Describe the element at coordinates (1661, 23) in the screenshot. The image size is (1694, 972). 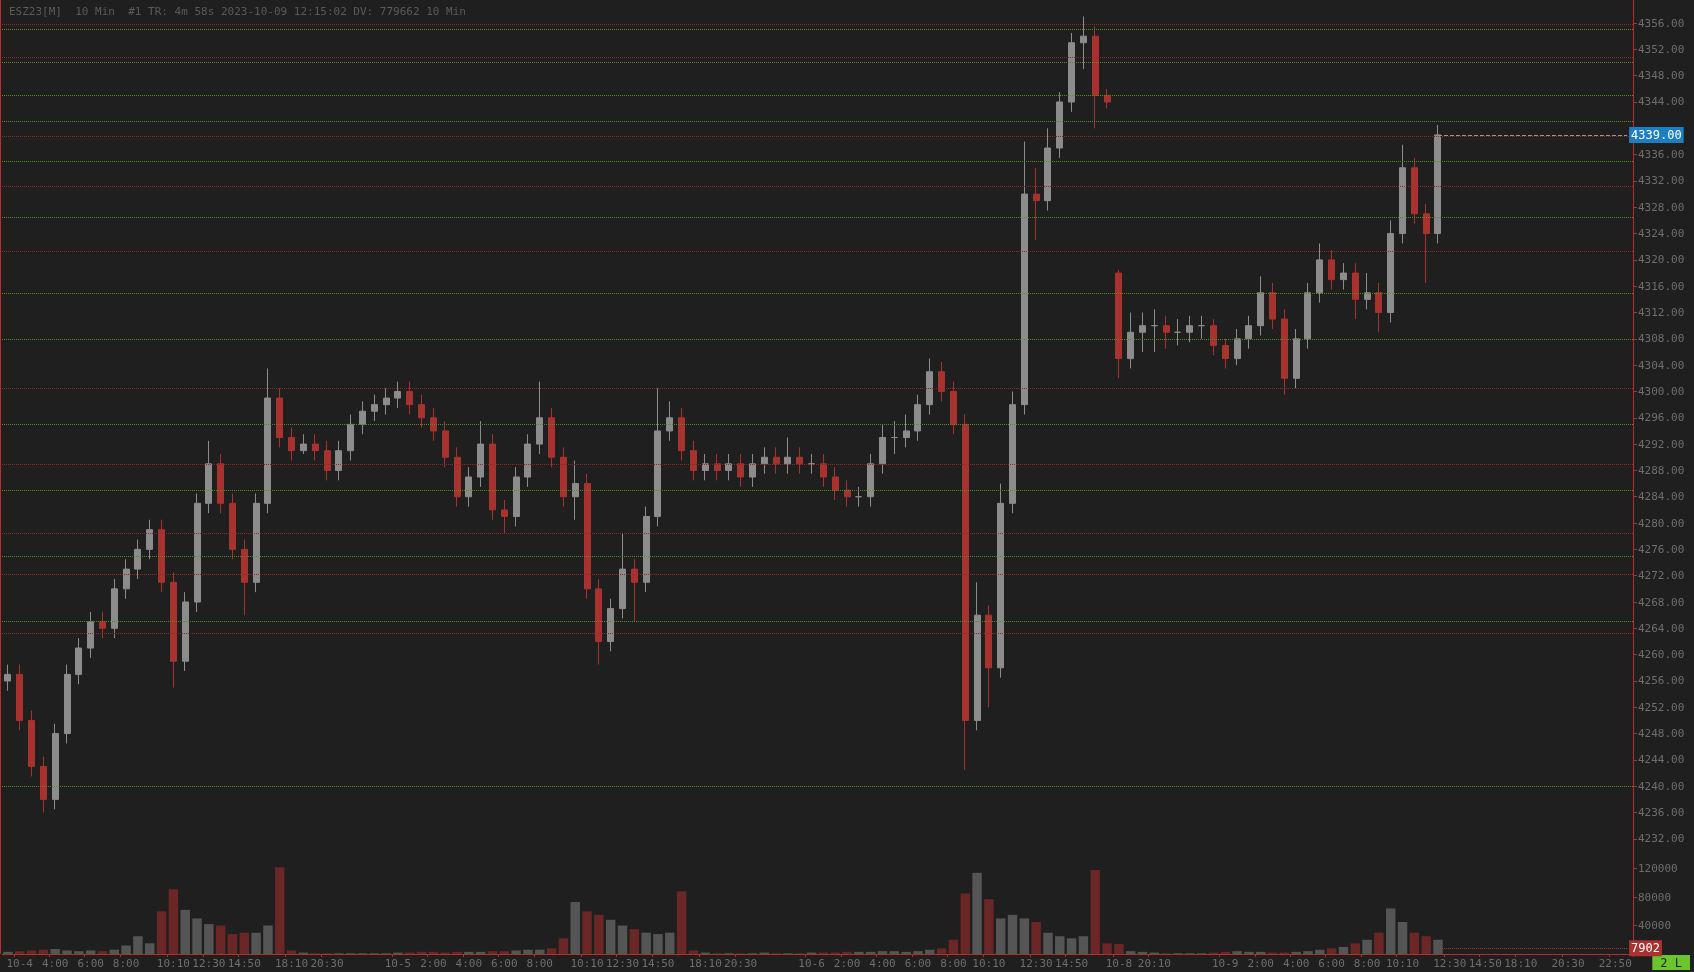
I see `y-tick-label: 4356.00` at that location.